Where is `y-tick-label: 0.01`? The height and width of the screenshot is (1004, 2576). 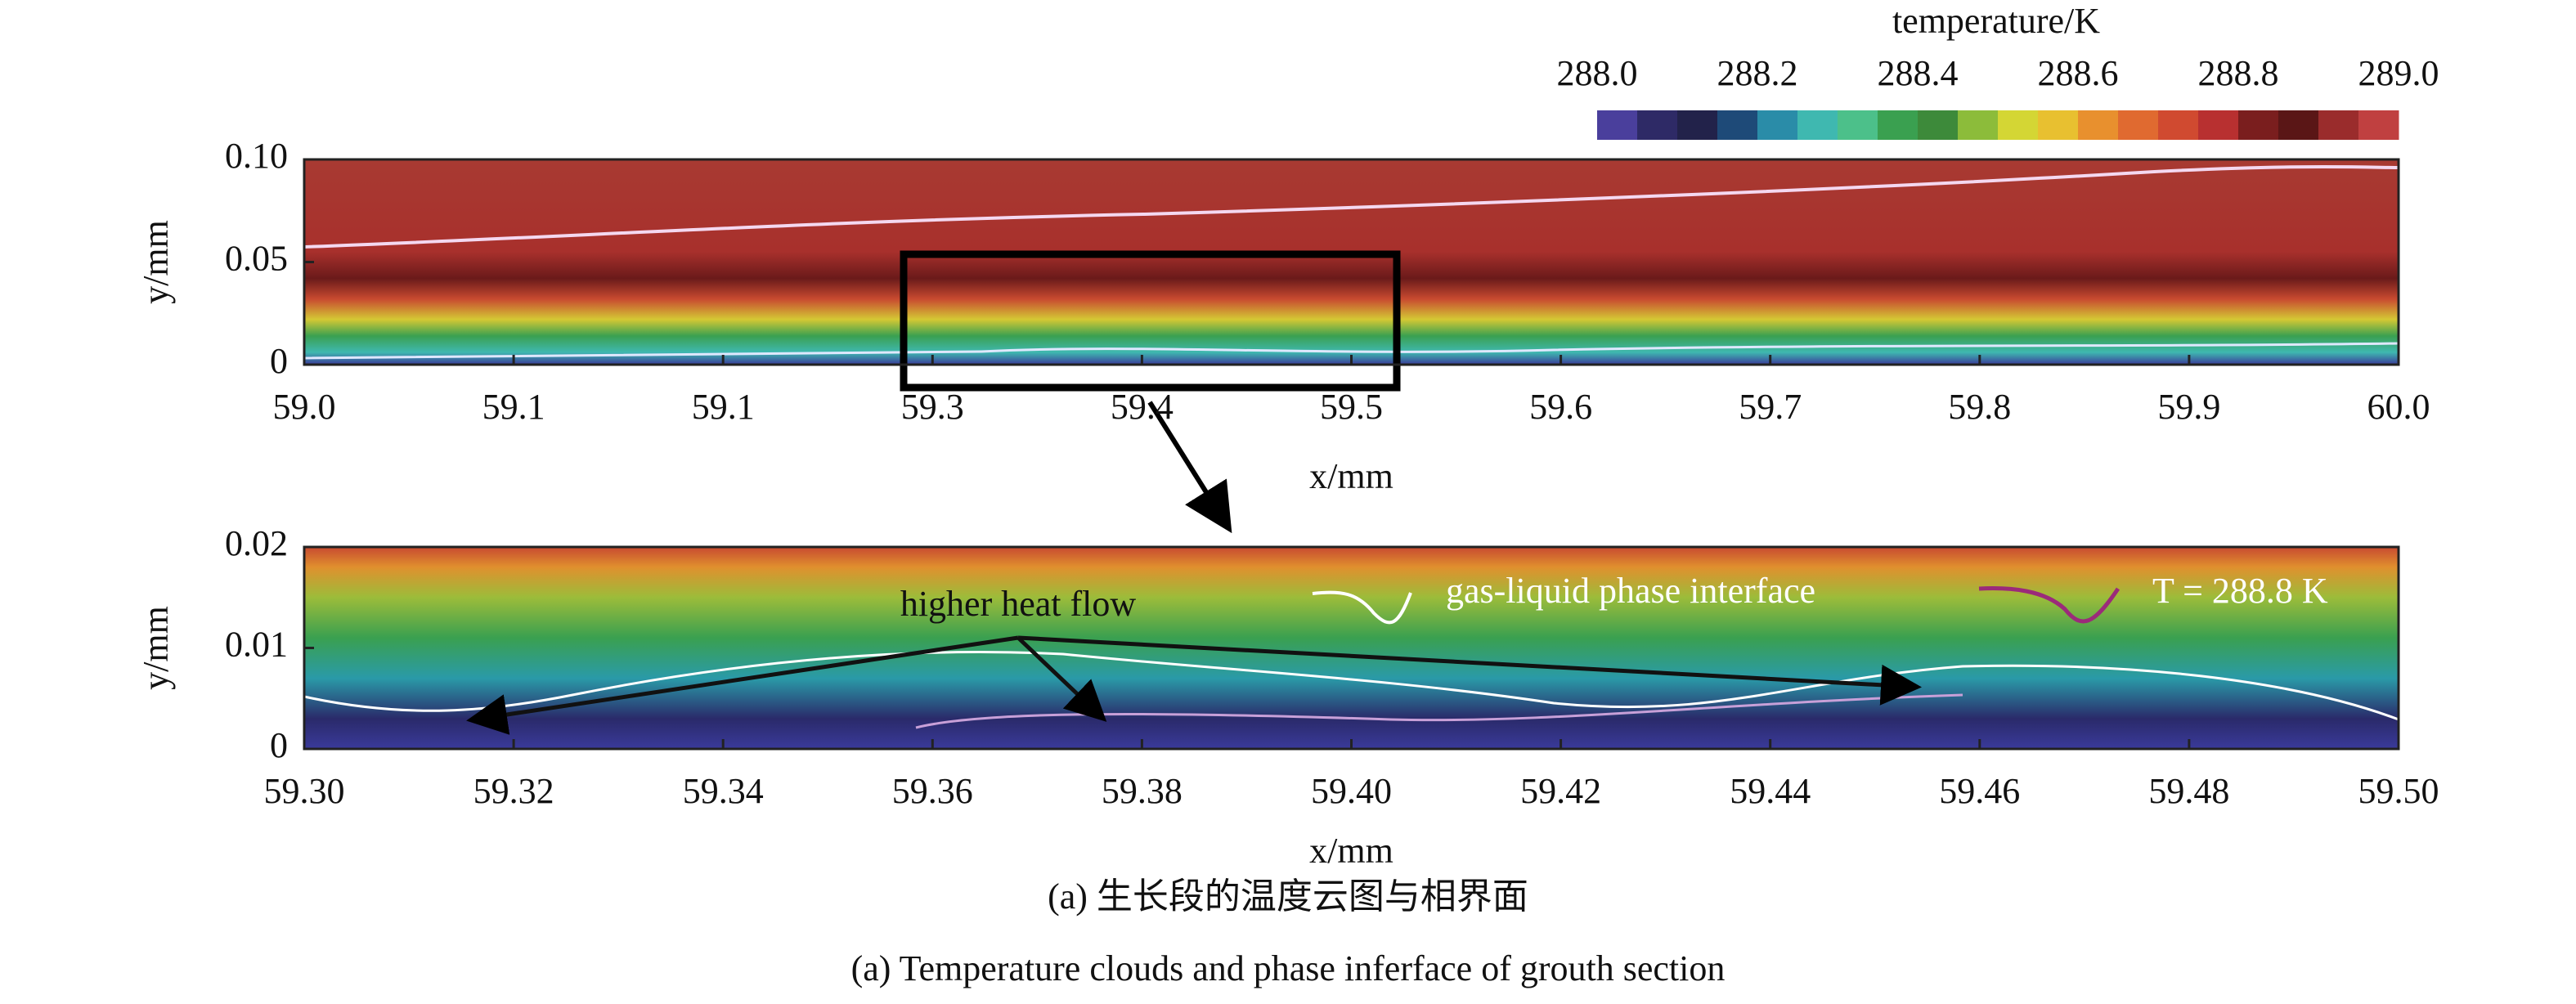 y-tick-label: 0.01 is located at coordinates (256, 645).